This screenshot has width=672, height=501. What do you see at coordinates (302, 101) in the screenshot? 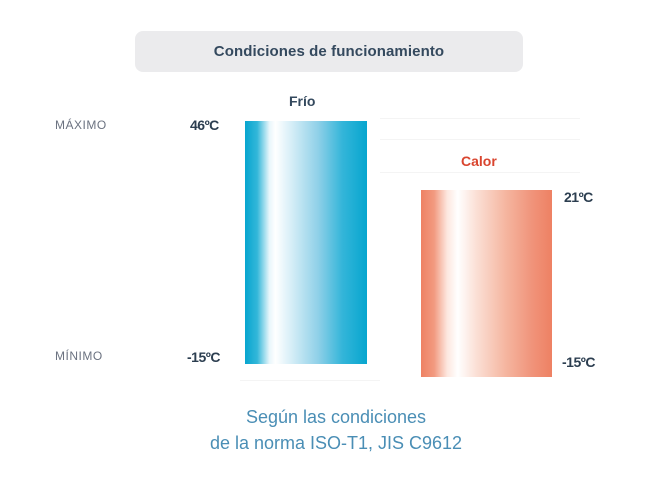
I see `series-label-cold: Frío` at bounding box center [302, 101].